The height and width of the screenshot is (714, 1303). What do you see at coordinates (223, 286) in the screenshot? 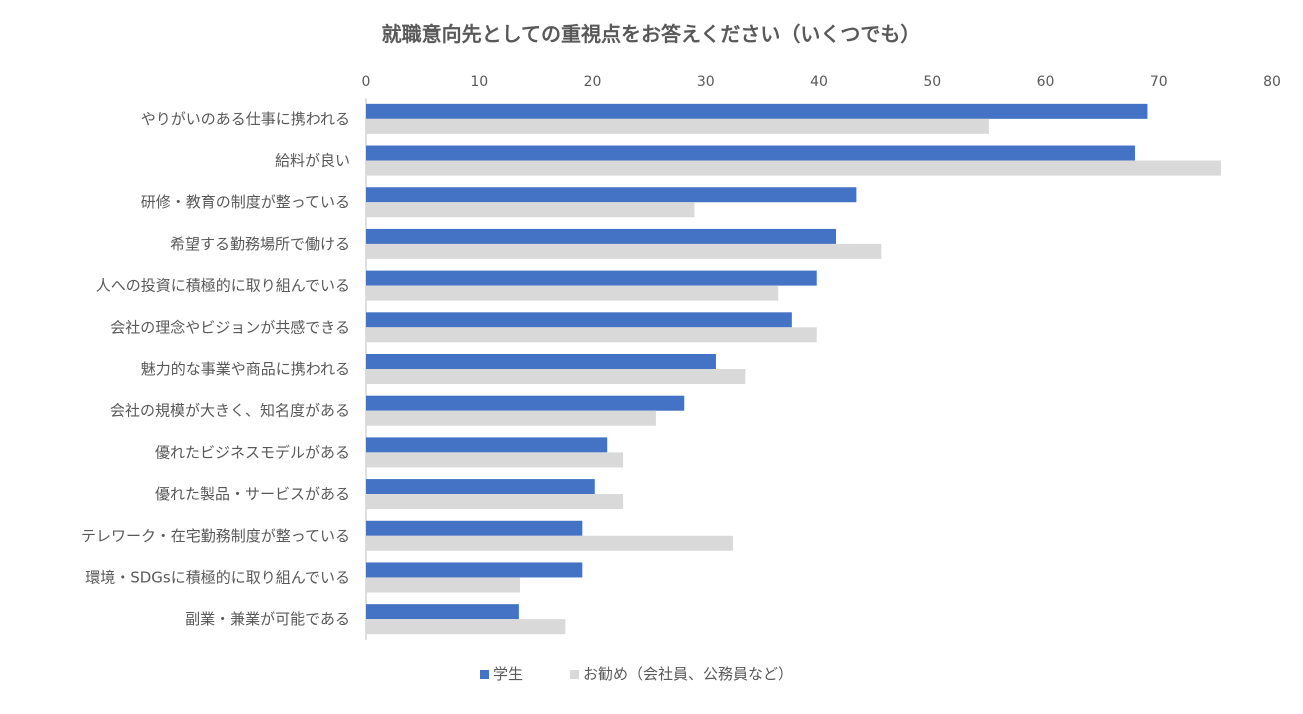
I see `category-label: 人への投資に積極的に取り組んでいる` at bounding box center [223, 286].